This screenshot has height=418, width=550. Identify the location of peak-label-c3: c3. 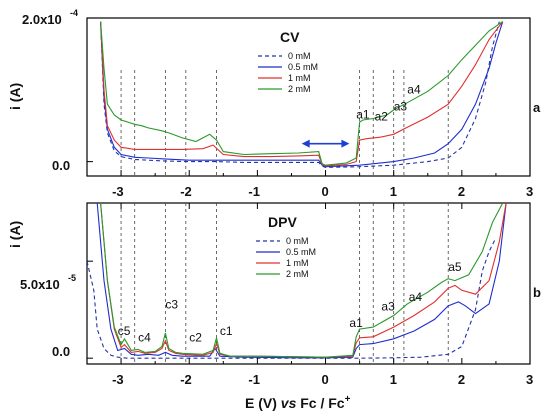
(171, 305).